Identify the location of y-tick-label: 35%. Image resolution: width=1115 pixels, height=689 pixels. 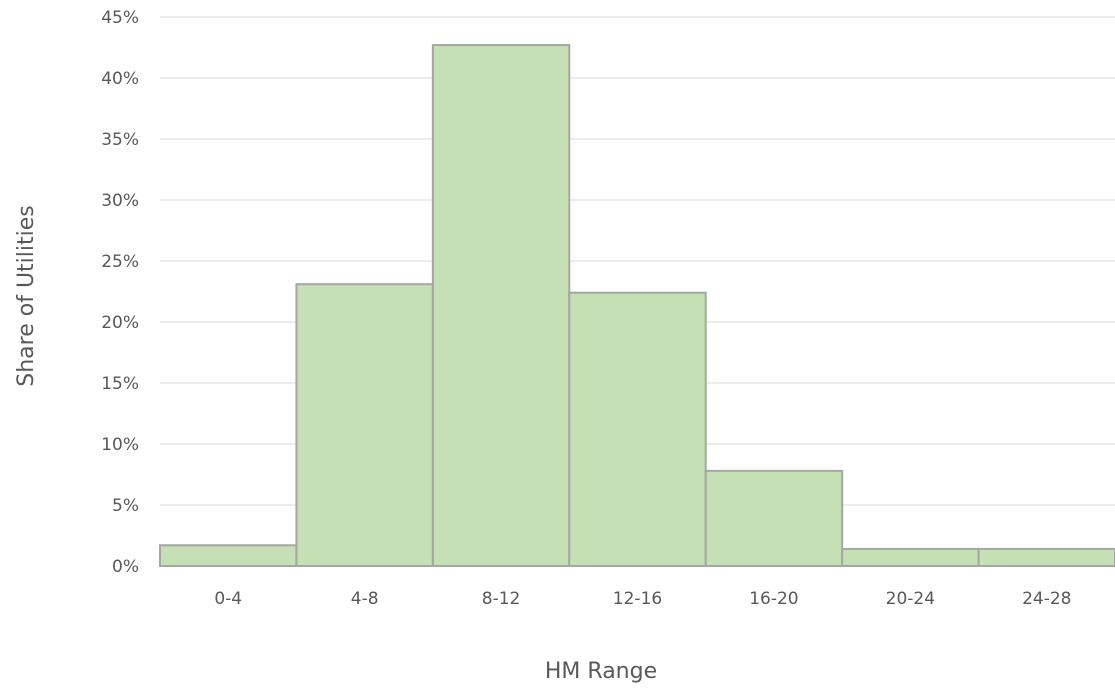
(120, 140).